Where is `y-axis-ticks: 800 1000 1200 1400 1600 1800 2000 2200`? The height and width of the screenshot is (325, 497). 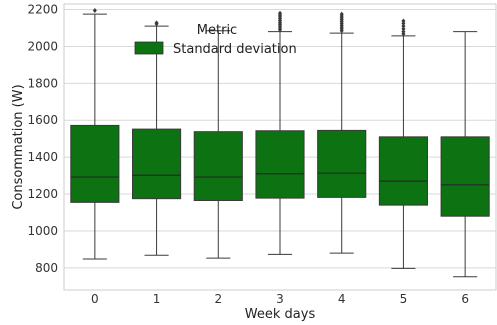 y-axis-ticks: 800 1000 1200 1400 1600 1800 2000 2200 is located at coordinates (42, 139).